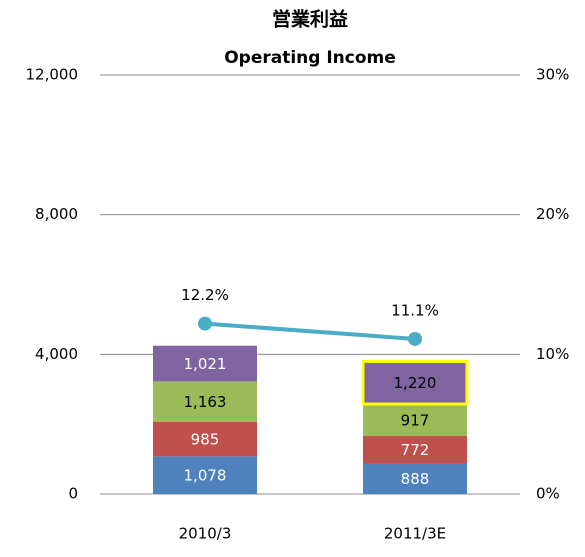 The width and height of the screenshot is (585, 557). I want to click on data-label: 1,078, so click(205, 476).